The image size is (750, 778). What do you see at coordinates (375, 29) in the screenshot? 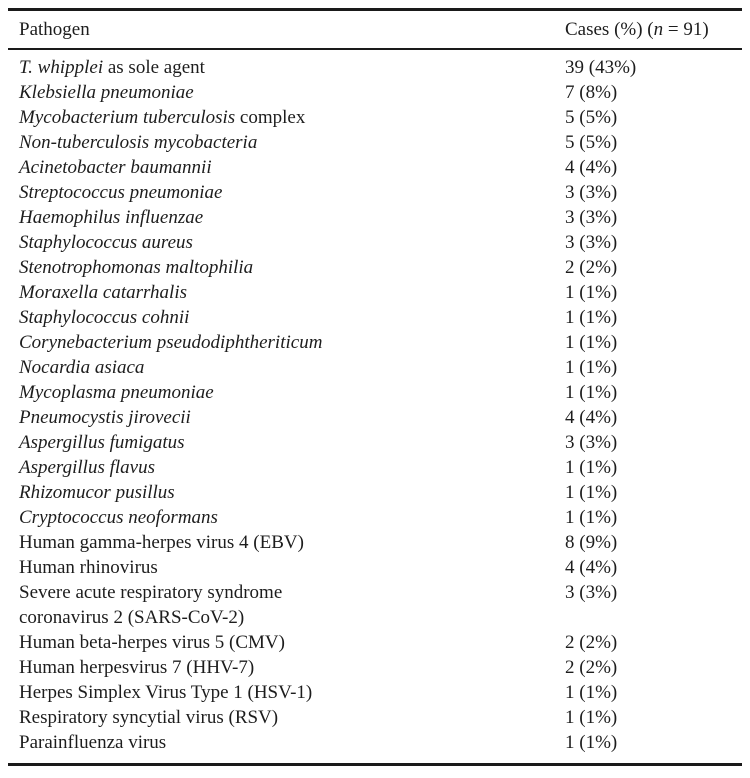
I see `table-header-row: Pathogen Cases (%) (n = 91)` at bounding box center [375, 29].